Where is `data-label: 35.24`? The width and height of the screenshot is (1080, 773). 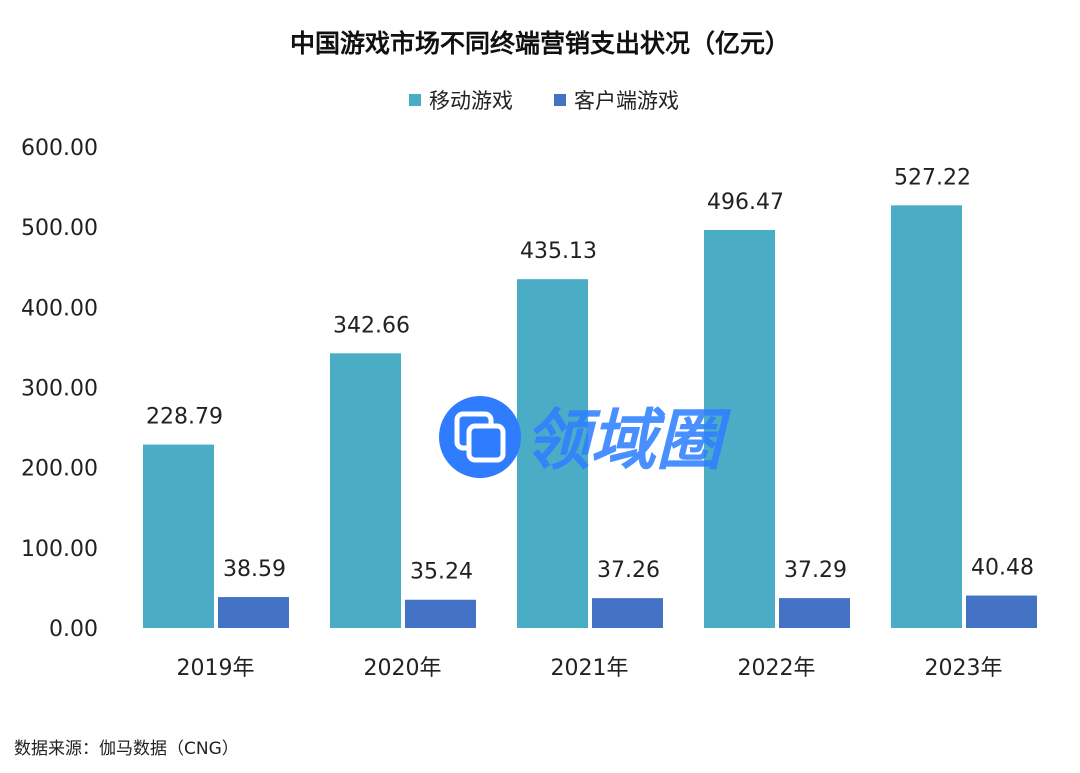
data-label: 35.24 is located at coordinates (441, 572).